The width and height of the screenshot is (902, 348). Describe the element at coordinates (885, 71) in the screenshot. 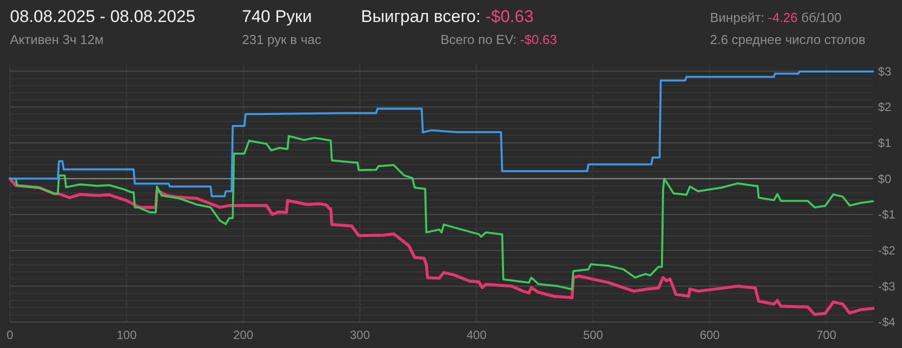

I see `y-tick-label: $3` at that location.